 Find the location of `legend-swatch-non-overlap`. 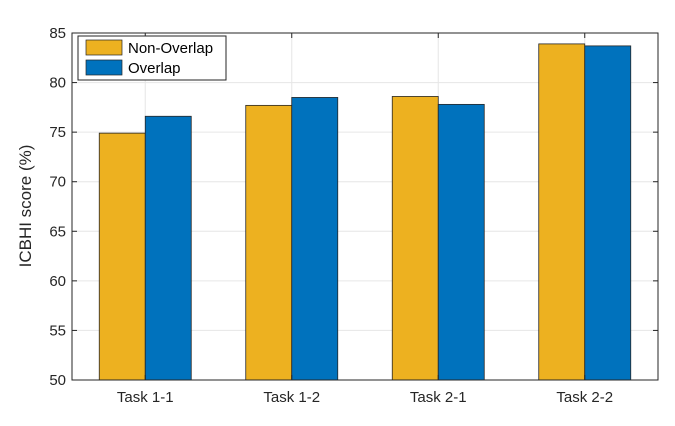

legend-swatch-non-overlap is located at coordinates (104, 47).